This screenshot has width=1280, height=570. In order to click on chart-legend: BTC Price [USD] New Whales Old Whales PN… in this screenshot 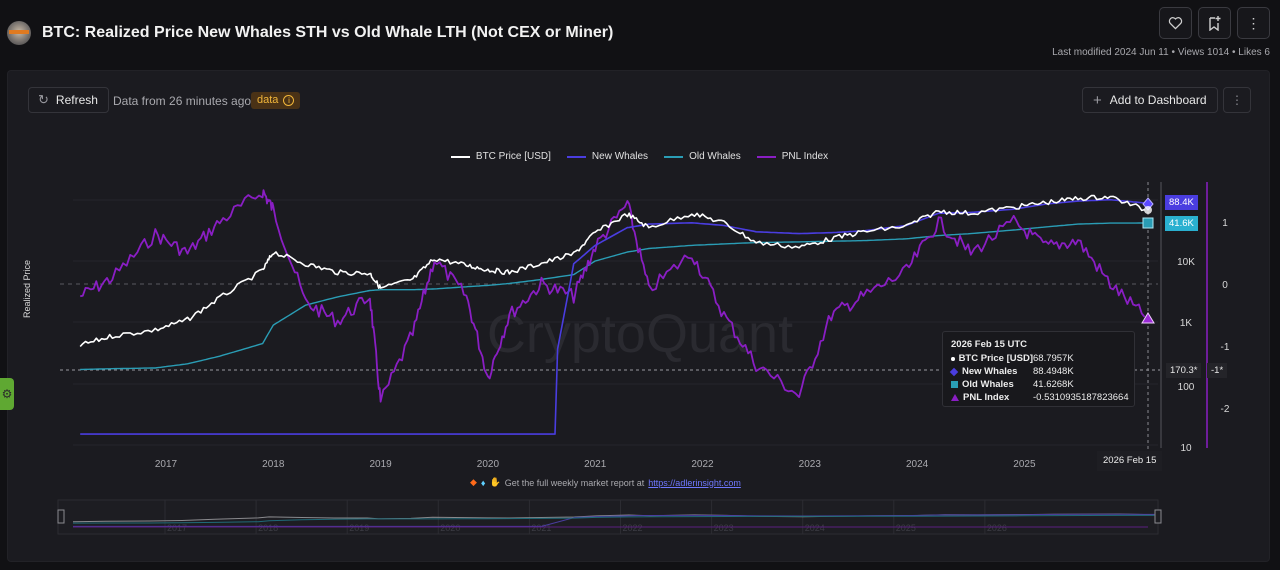, I will do `click(639, 156)`.